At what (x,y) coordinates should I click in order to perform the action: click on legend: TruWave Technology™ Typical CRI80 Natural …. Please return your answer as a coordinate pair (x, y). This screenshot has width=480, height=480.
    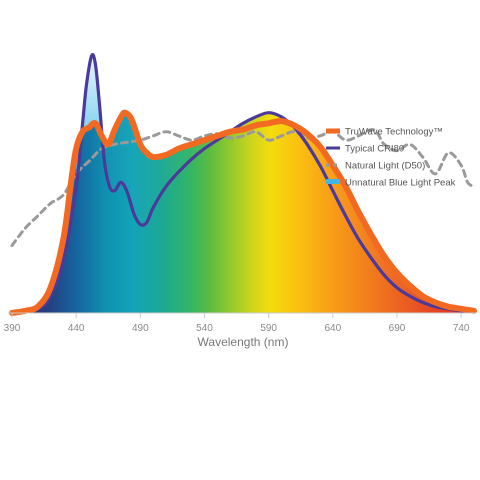
    Looking at the image, I should click on (391, 158).